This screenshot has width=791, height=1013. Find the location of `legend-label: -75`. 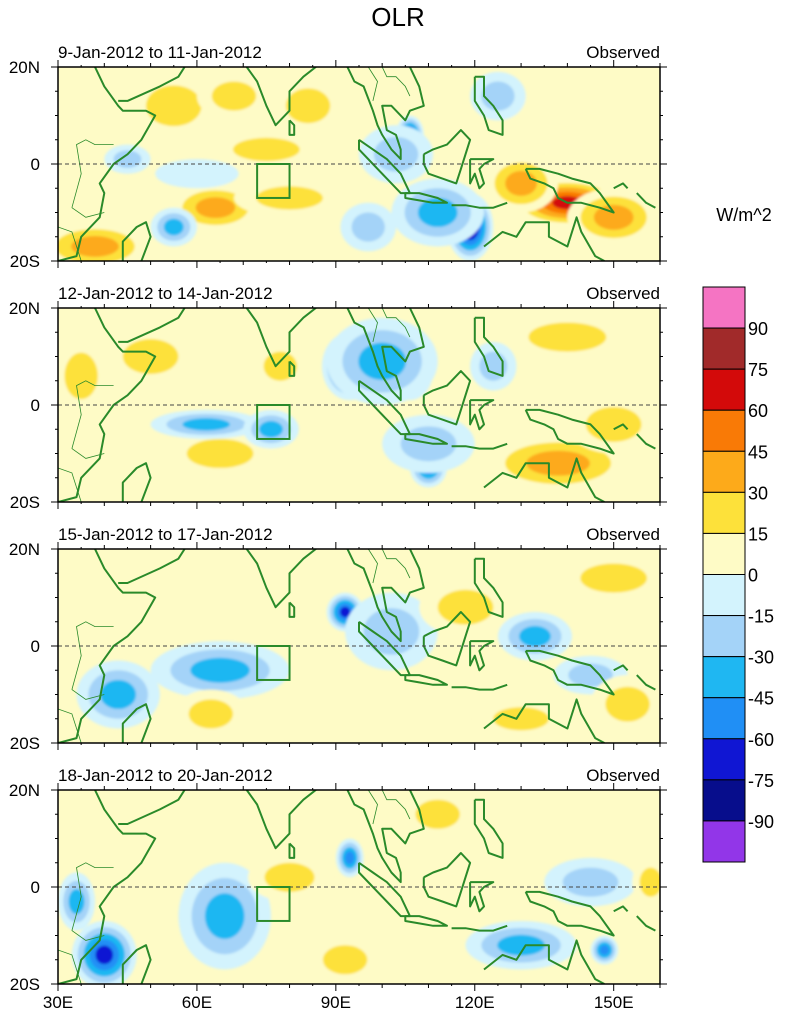

legend-label: -75 is located at coordinates (761, 781).